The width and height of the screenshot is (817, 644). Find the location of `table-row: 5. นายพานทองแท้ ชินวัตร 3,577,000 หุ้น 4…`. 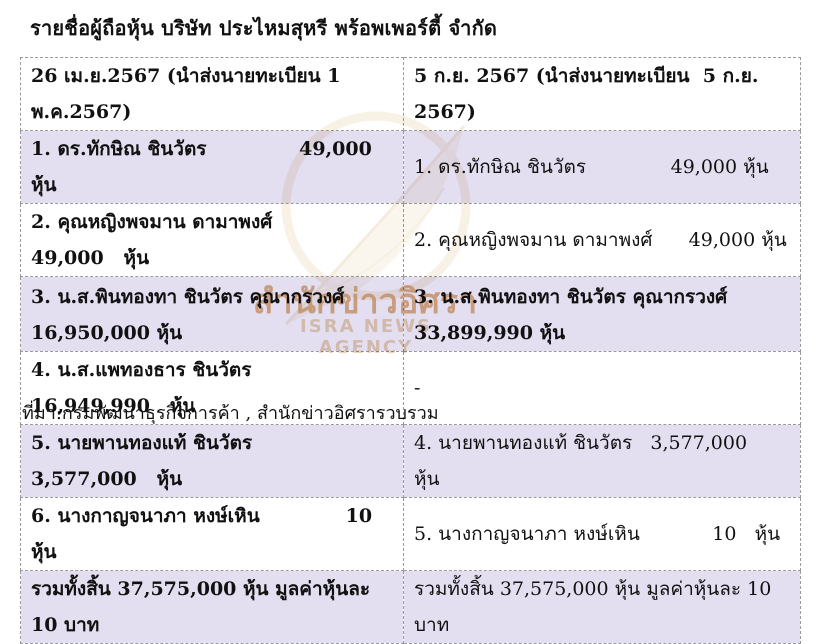

table-row: 5. นายพานทองแท้ ชินวัตร 3,577,000 หุ้น 4… is located at coordinates (410, 461).